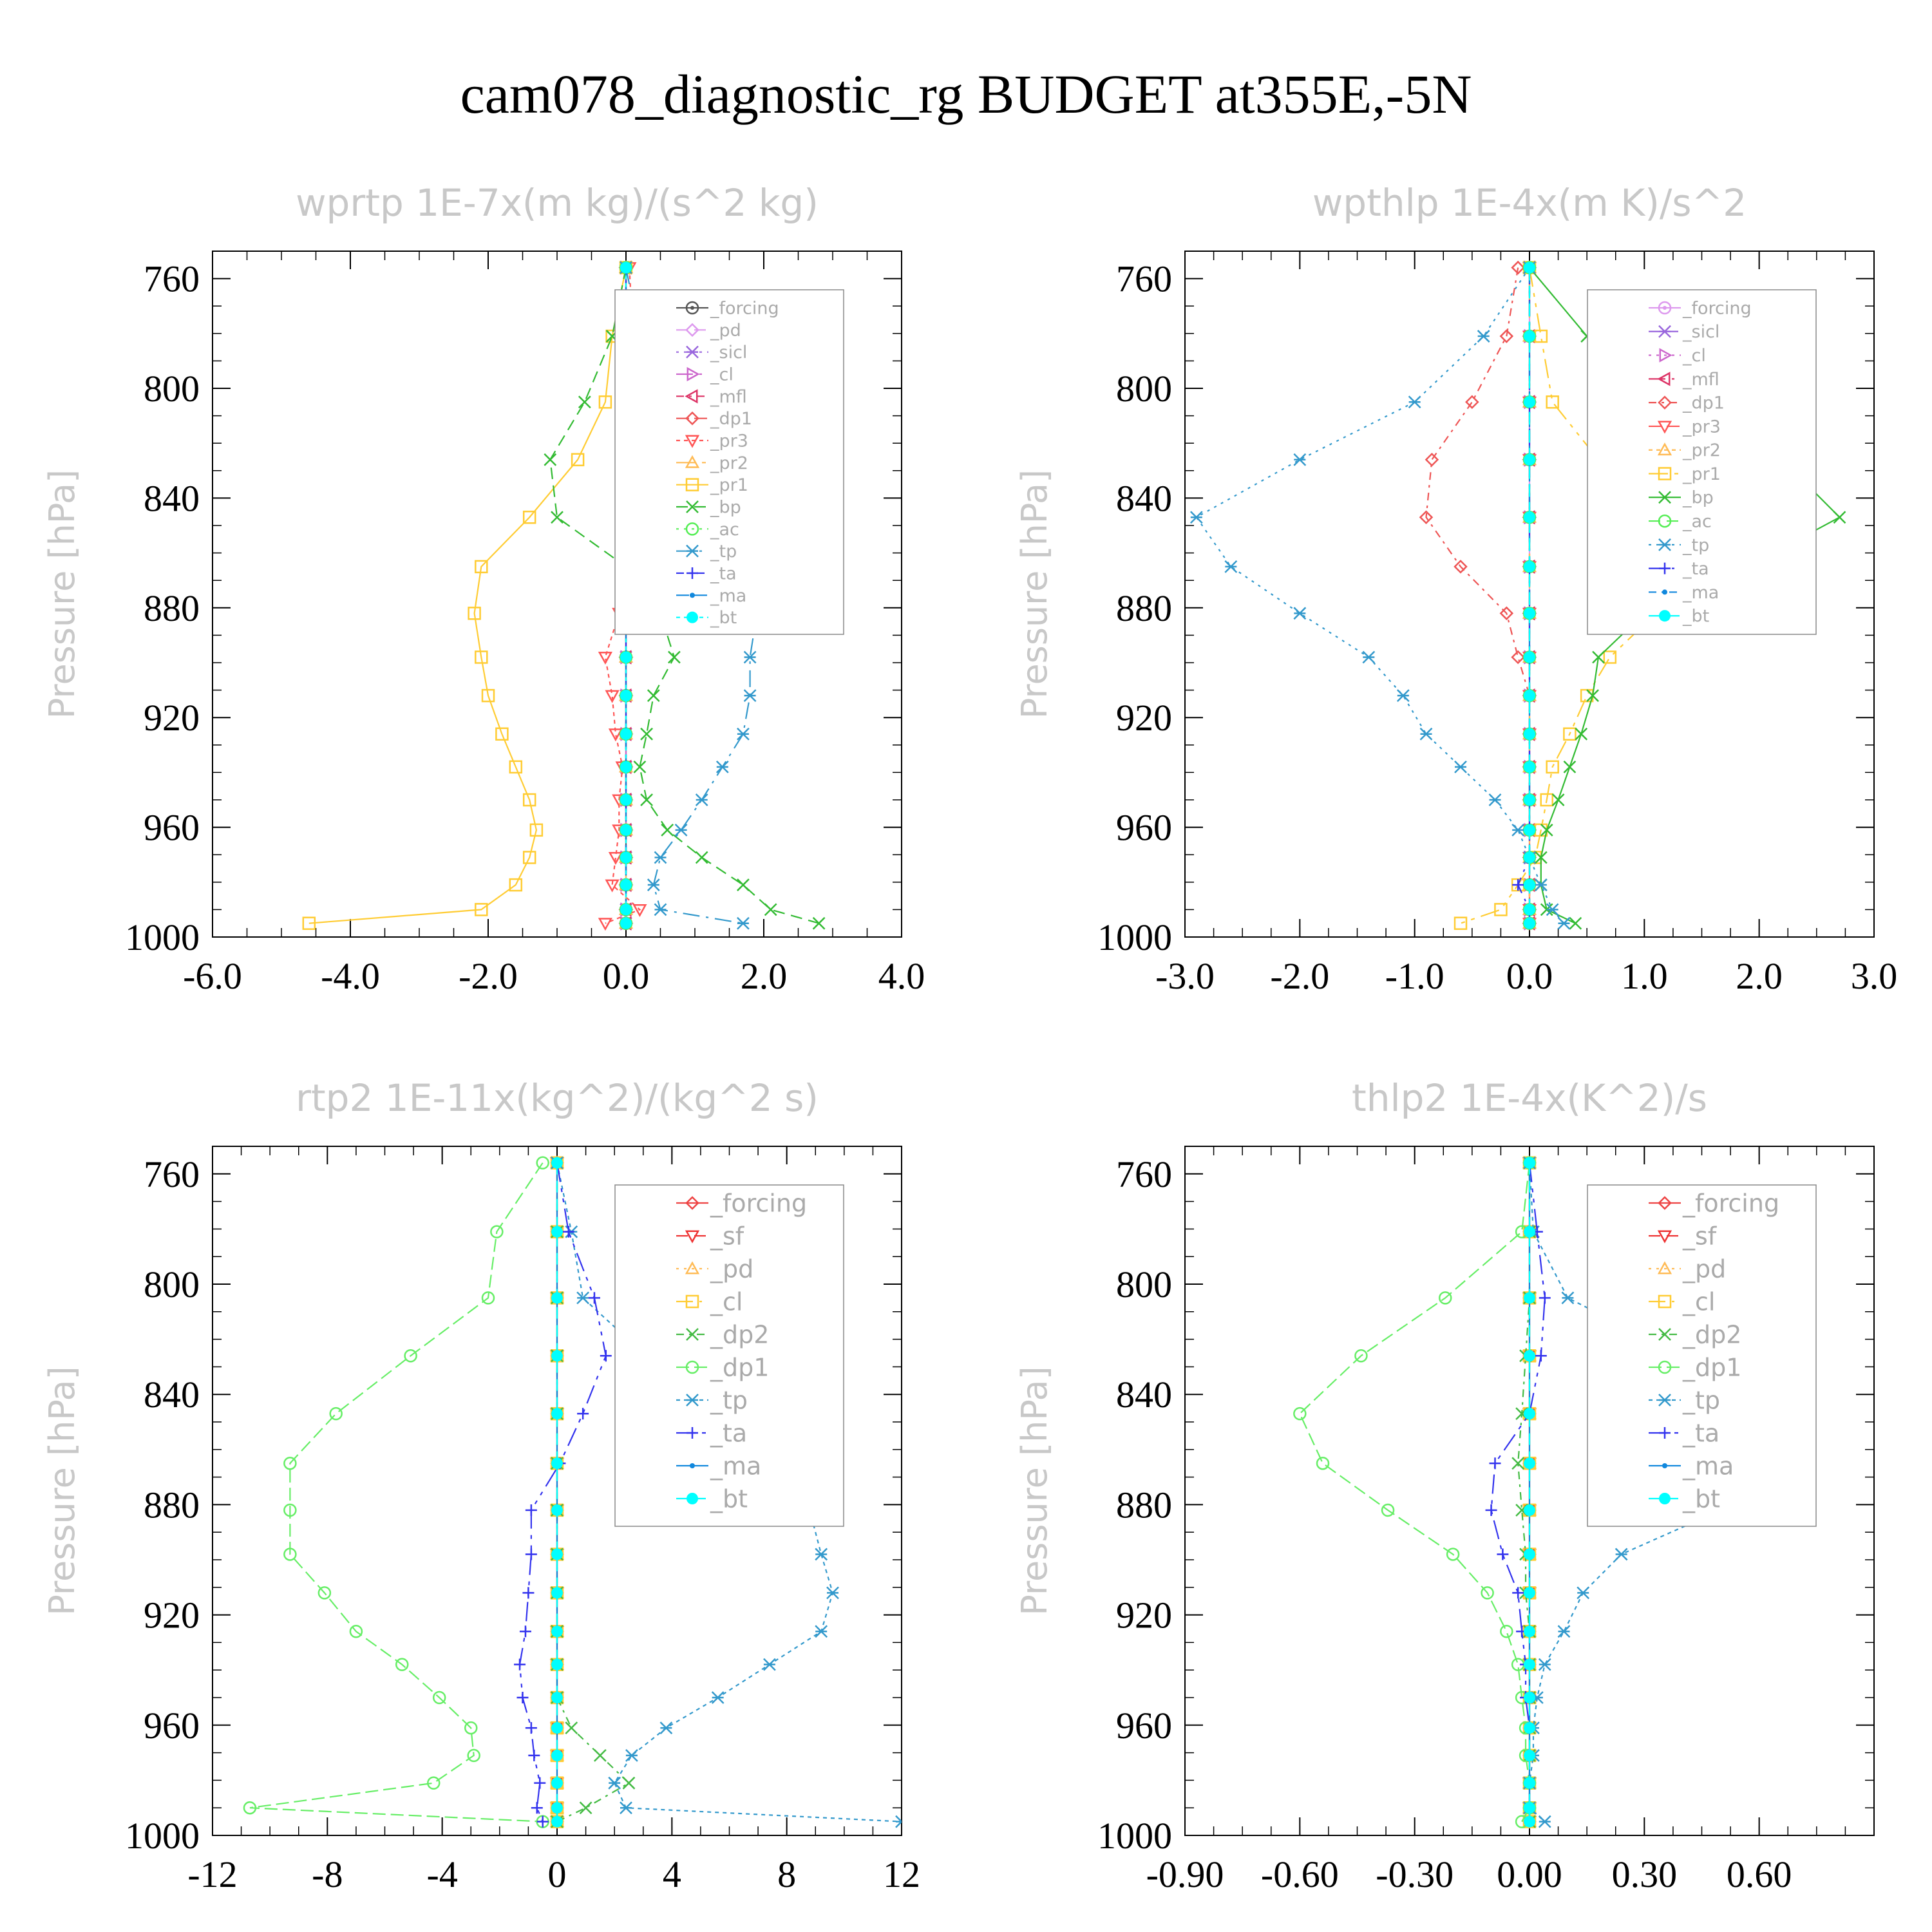 The width and height of the screenshot is (1932, 1932). I want to click on y-tick-label: 1000, so click(163, 937).